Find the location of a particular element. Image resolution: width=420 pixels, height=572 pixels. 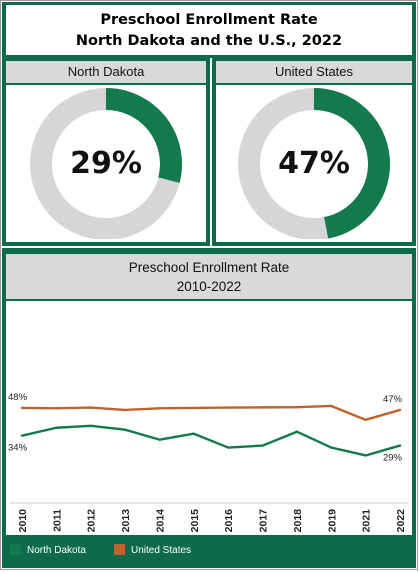

legend-label: United States is located at coordinates (161, 550).